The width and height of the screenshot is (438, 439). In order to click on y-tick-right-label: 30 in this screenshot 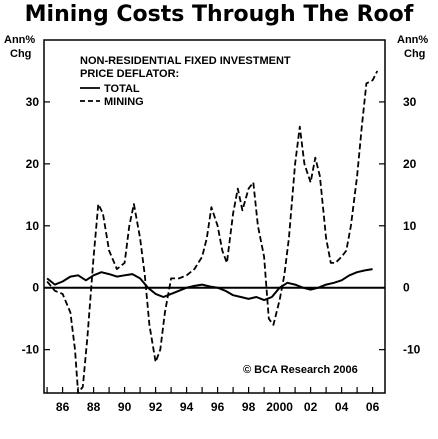, I will do `click(410, 102)`.